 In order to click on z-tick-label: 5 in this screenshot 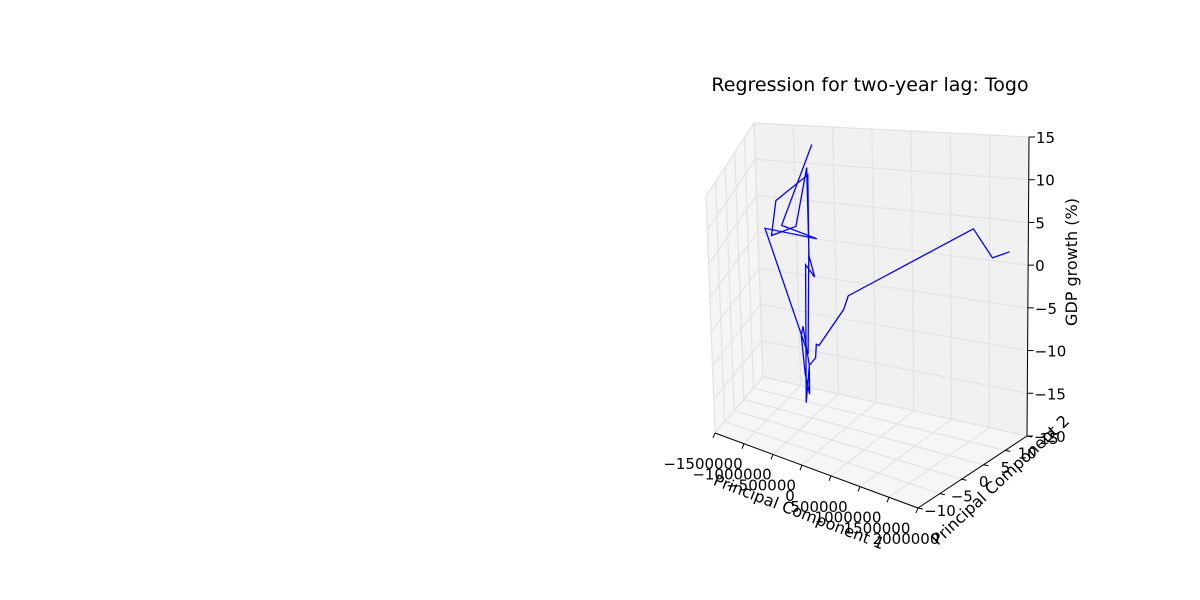, I will do `click(1040, 223)`.